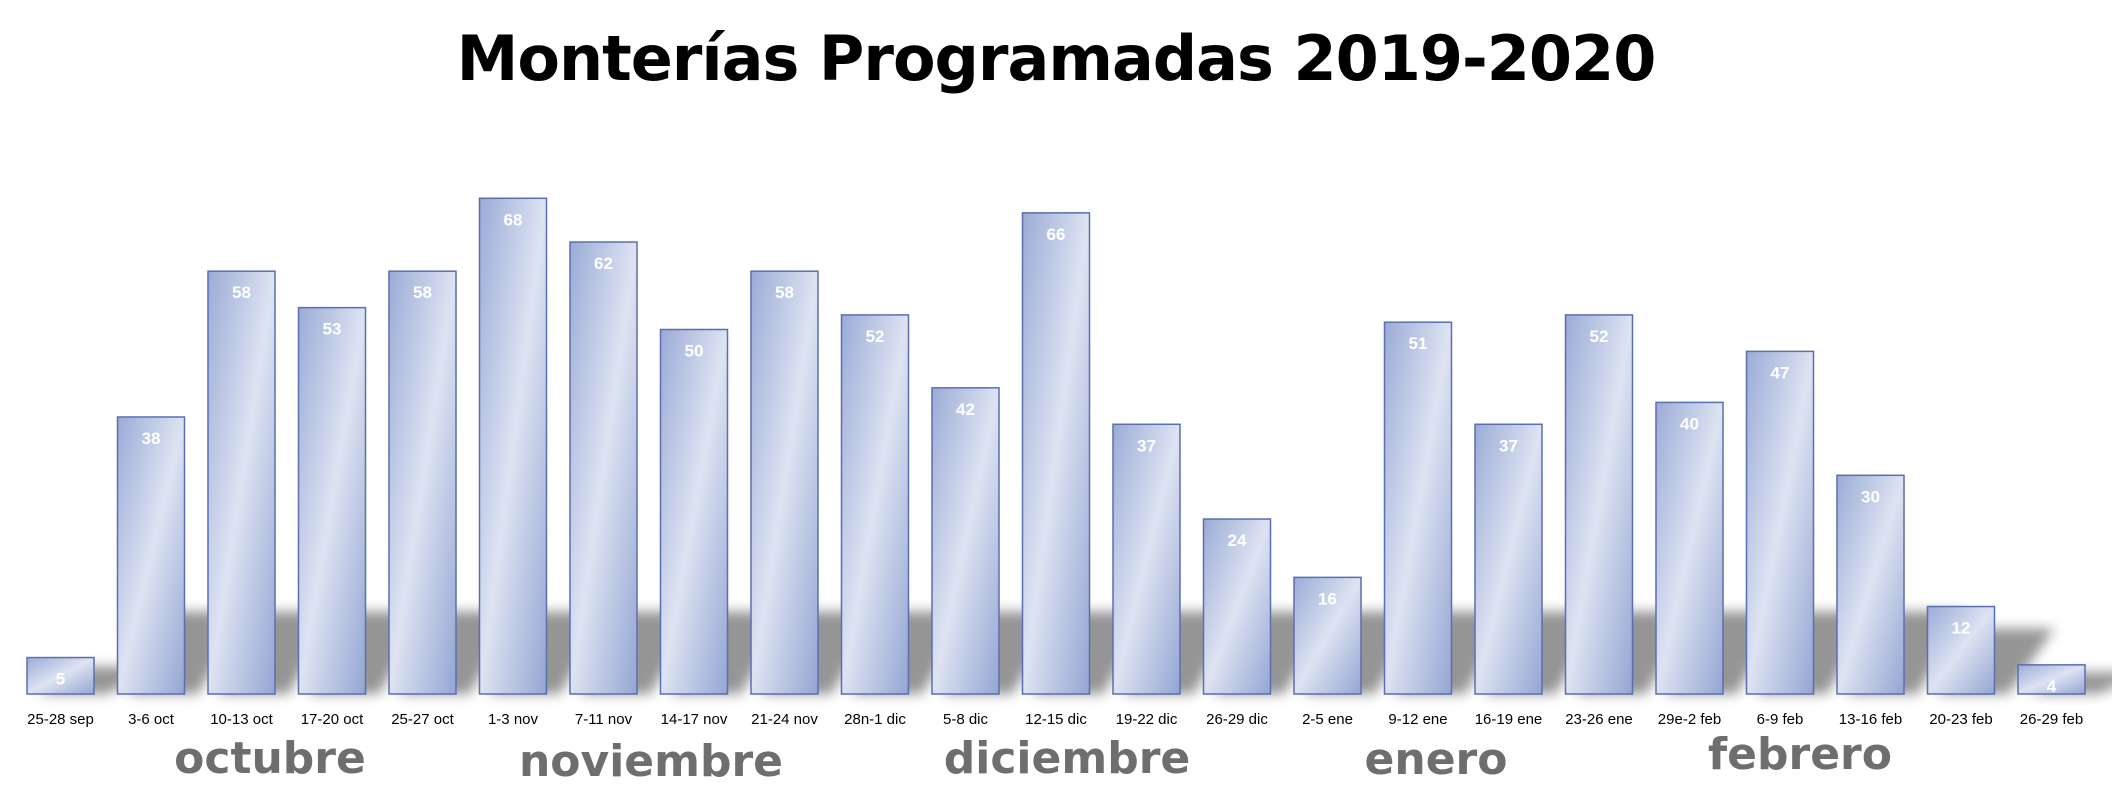 Image resolution: width=2112 pixels, height=800 pixels. What do you see at coordinates (1780, 719) in the screenshot?
I see `x-tick-label: 6-9 feb` at bounding box center [1780, 719].